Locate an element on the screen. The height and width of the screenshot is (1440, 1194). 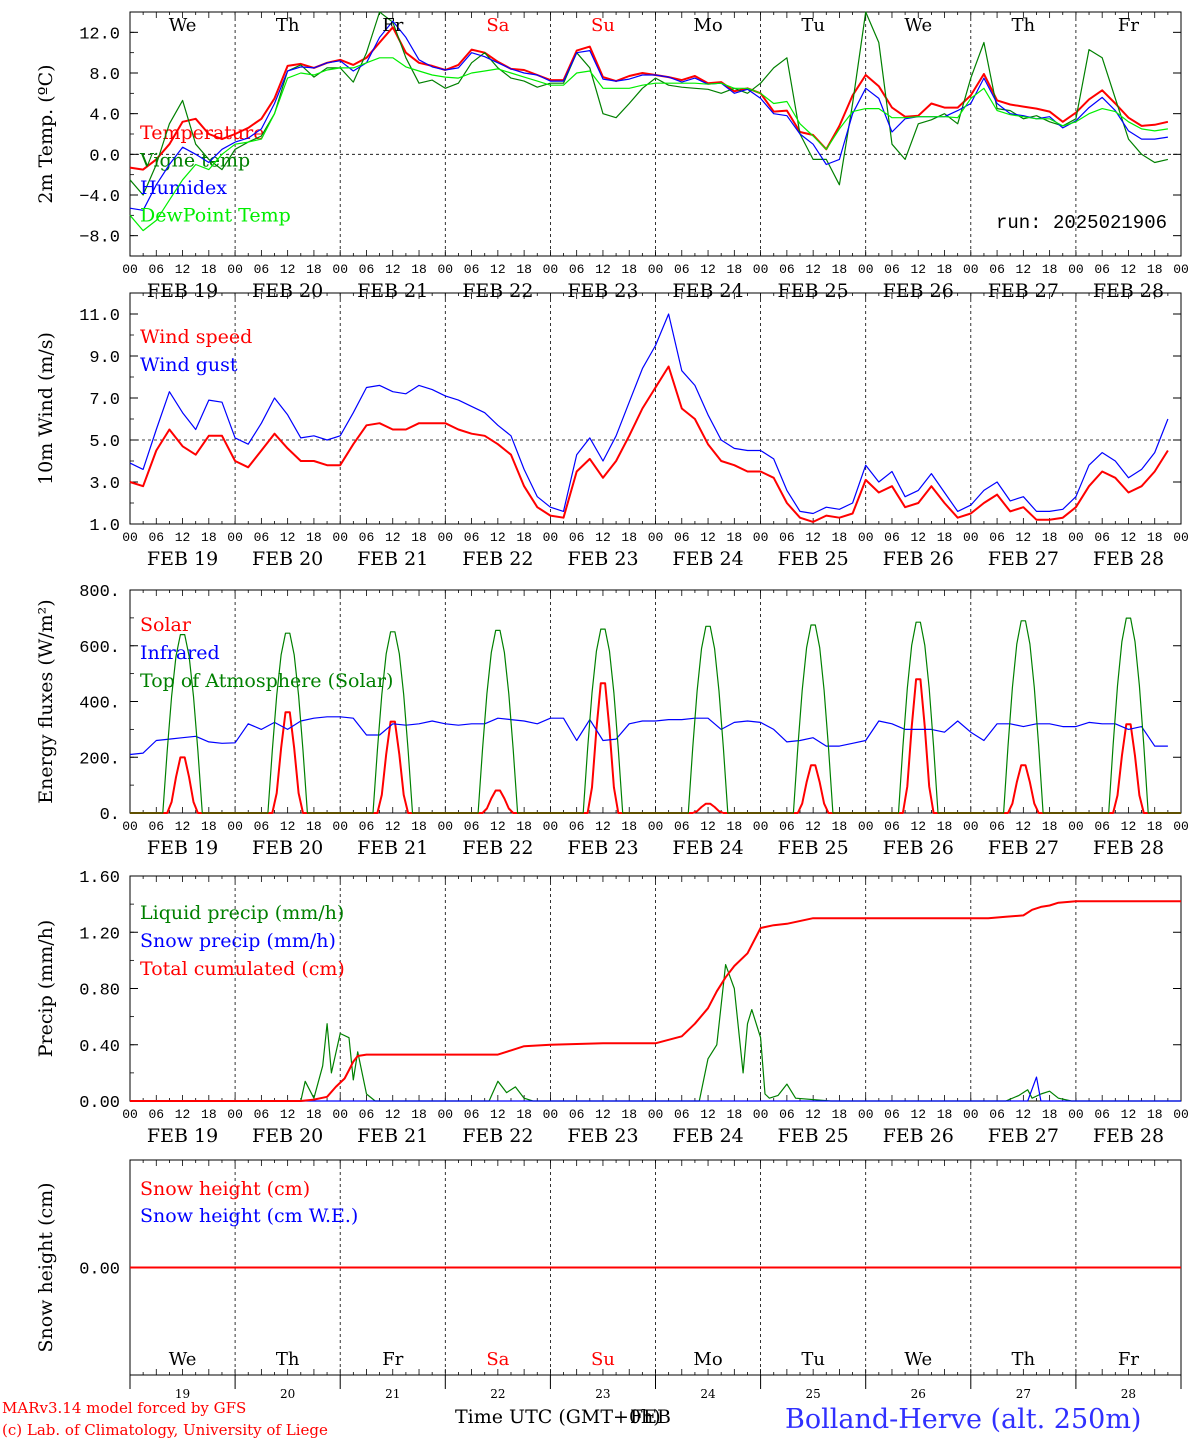
series-line-dewpoint-temp is located at coordinates (648, 144).